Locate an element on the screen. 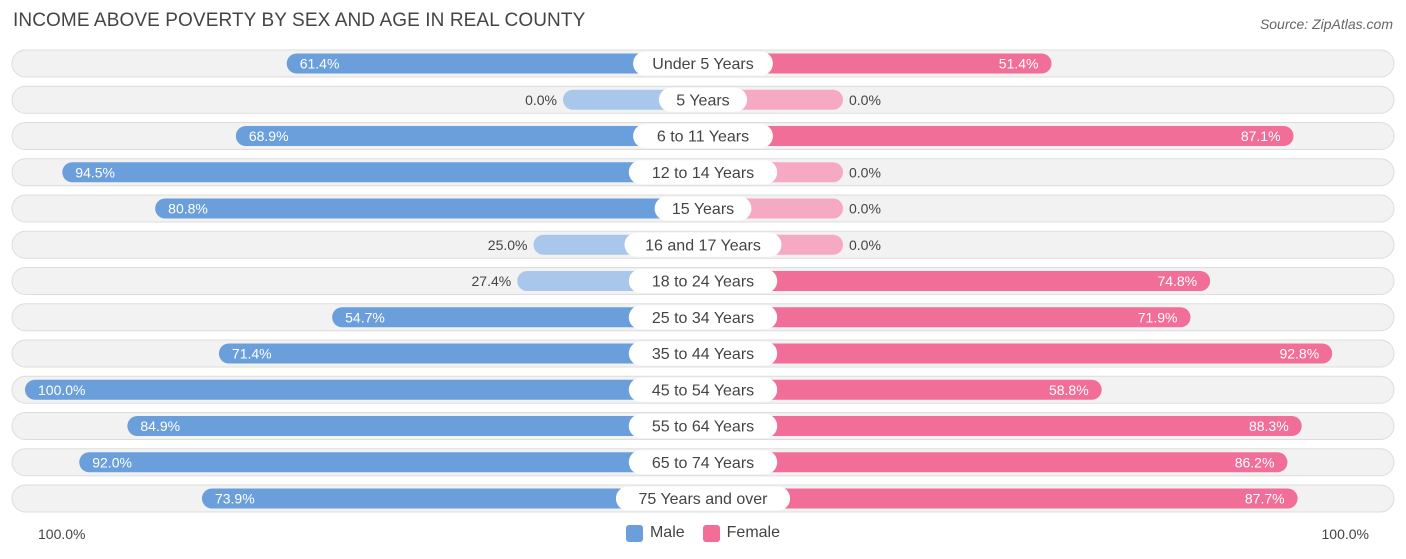  female-value-label: 74.8% is located at coordinates (1177, 281).